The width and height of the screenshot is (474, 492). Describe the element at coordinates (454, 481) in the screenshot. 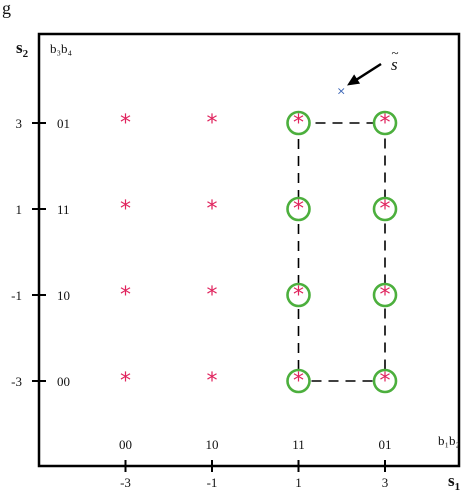

I see `x-axis-title: s1` at that location.